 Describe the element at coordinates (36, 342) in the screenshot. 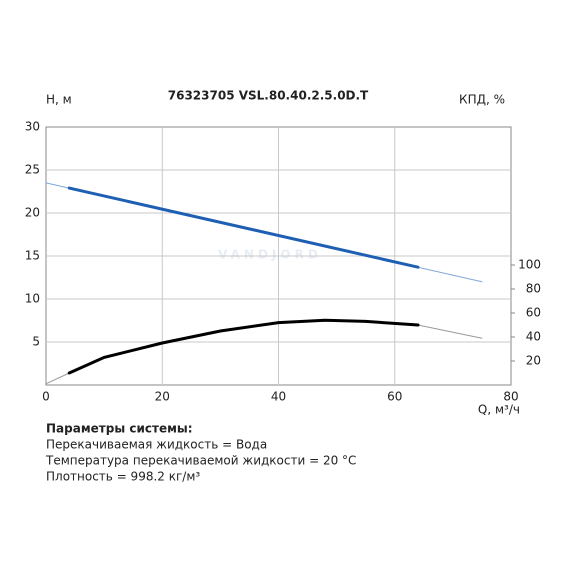

I see `y-tick-label: 5` at that location.